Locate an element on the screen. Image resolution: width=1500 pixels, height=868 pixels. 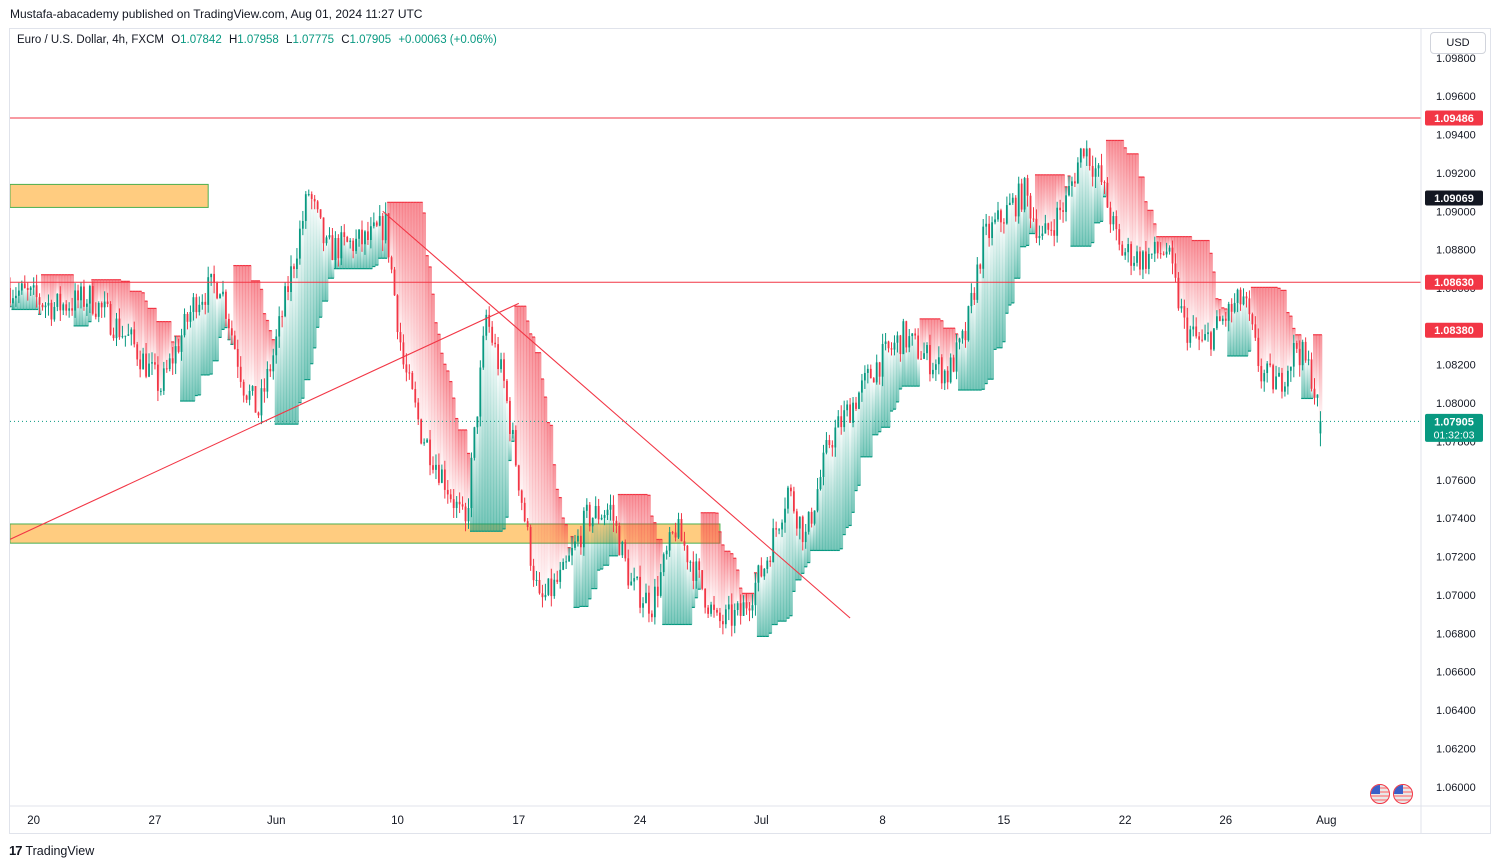
trendline is located at coordinates (265, 421).